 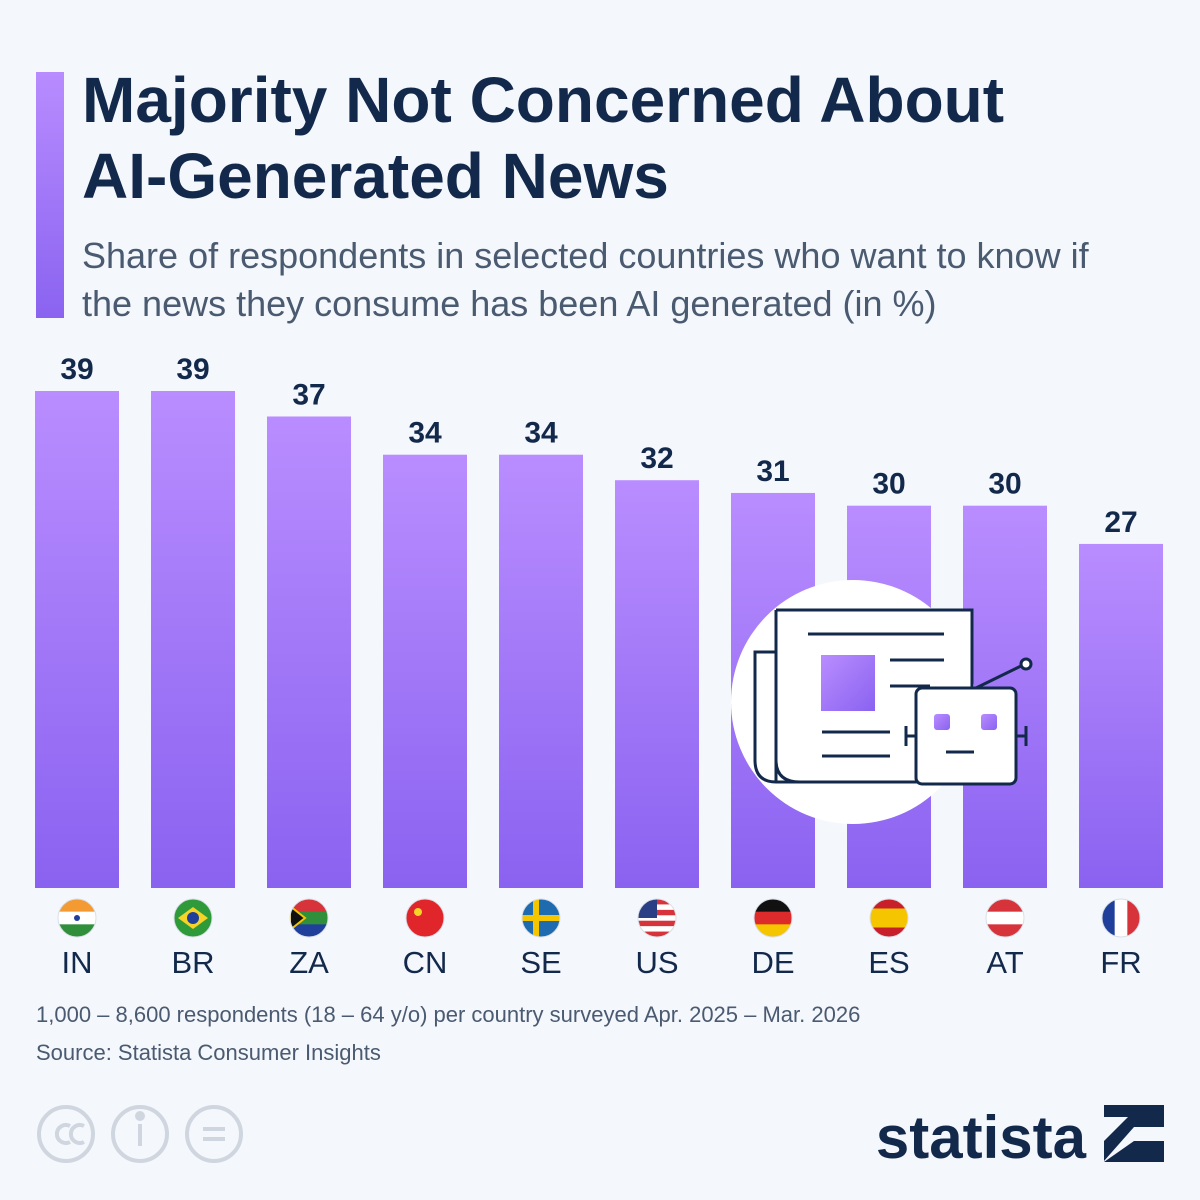 What do you see at coordinates (308, 394) in the screenshot?
I see `value-label: 37` at bounding box center [308, 394].